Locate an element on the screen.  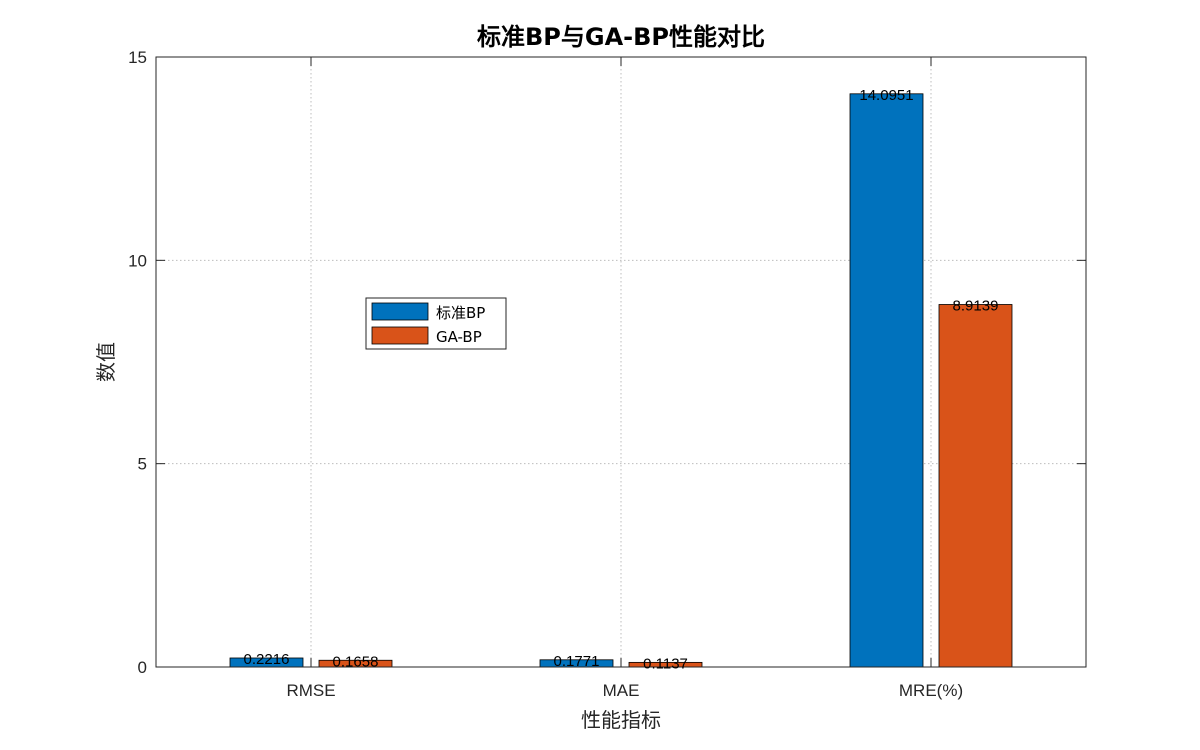
y-tick-label: 5 is located at coordinates (142, 464).